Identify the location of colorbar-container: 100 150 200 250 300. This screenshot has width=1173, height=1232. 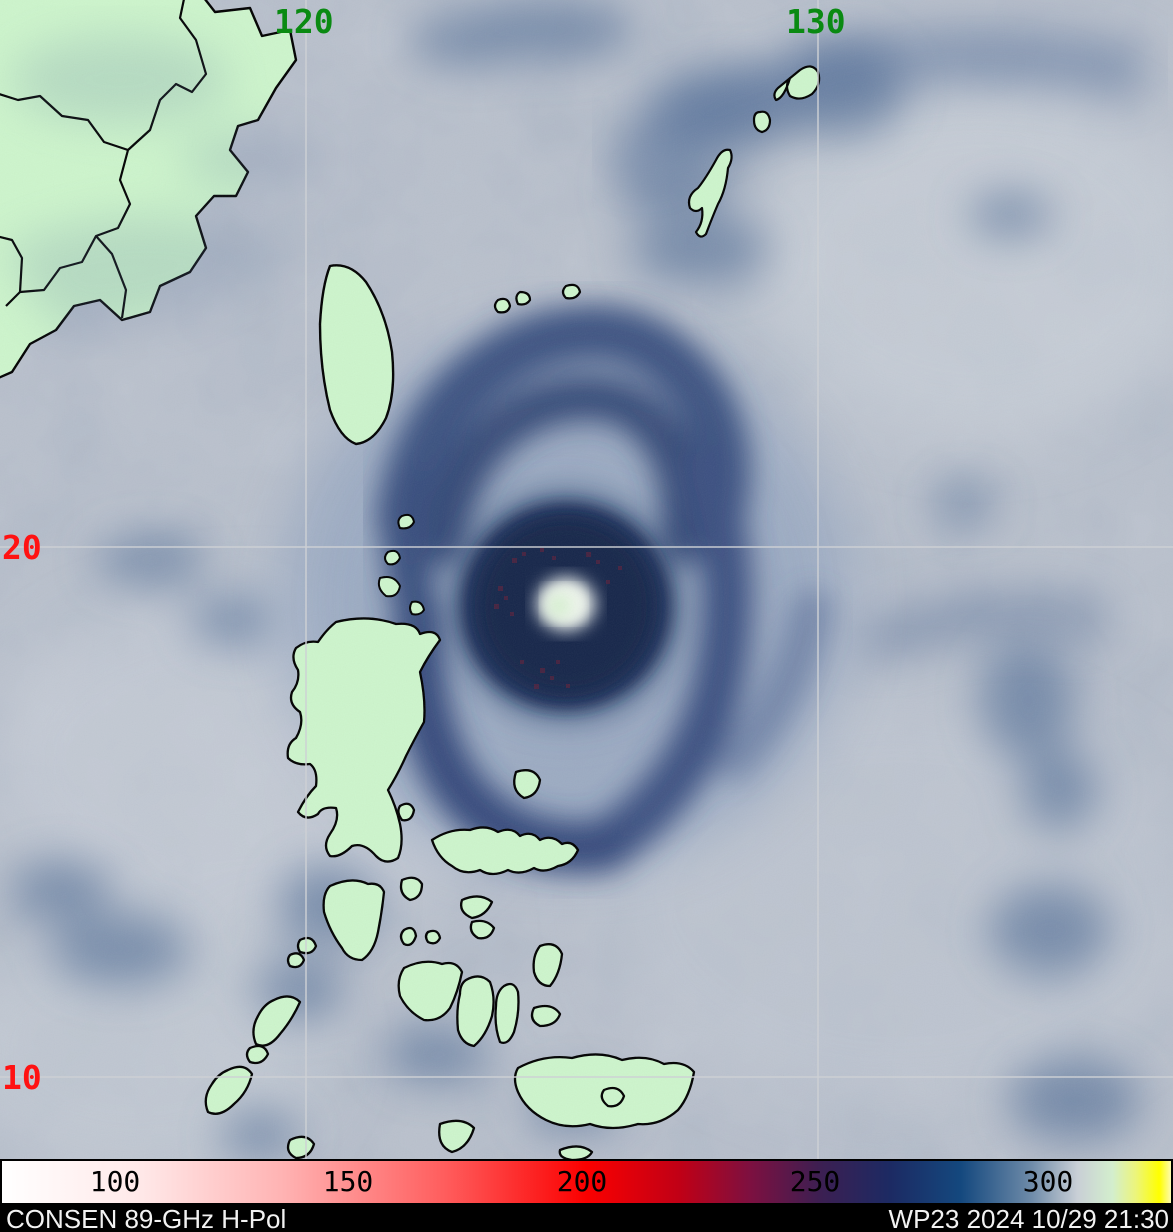
(586, 1182).